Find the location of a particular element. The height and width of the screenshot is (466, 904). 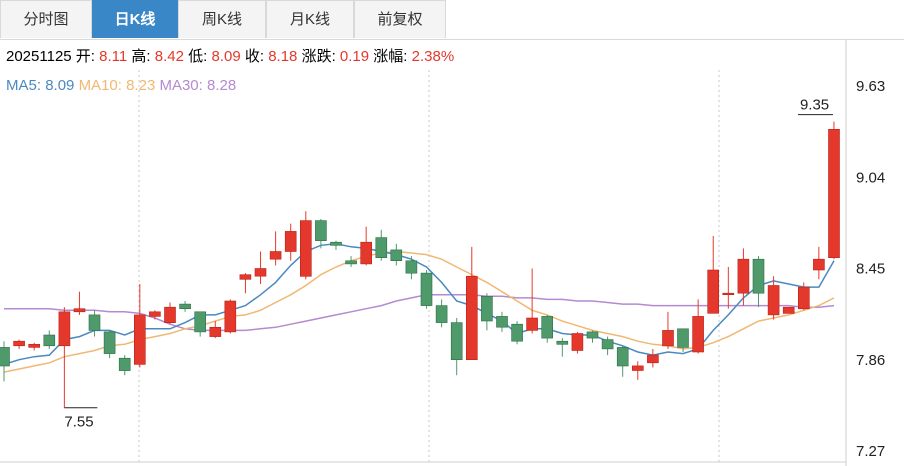

info-close-value: 8.18 is located at coordinates (283, 56).